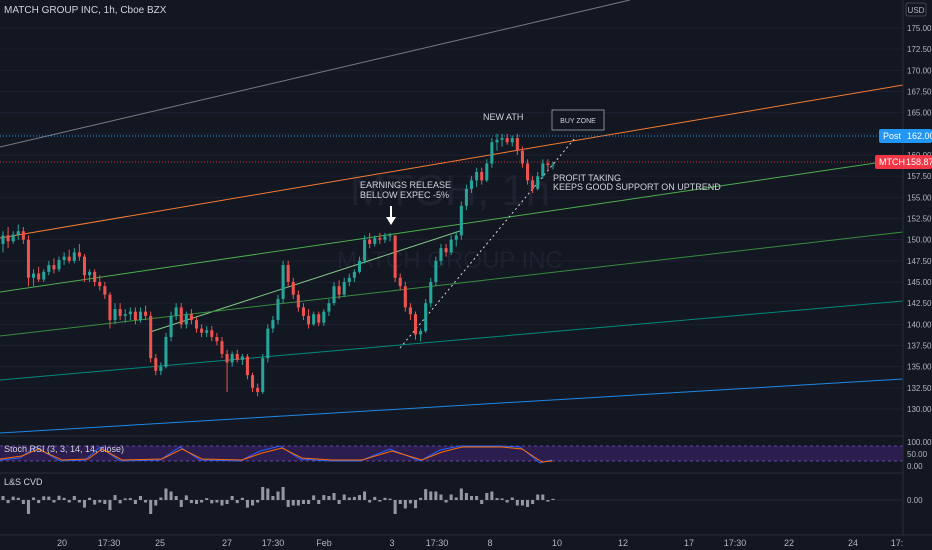  I want to click on y-tick-label: 170.00, so click(919, 70).